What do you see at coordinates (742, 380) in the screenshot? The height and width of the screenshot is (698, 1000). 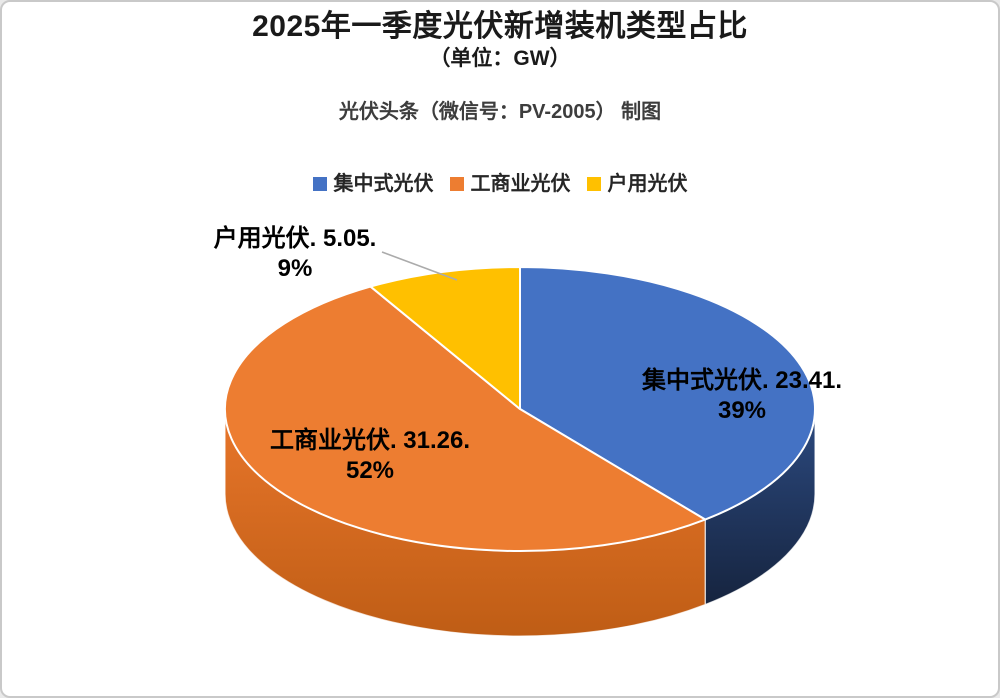 I see `slice-label-line1: 集中式光伏. 23.41.` at bounding box center [742, 380].